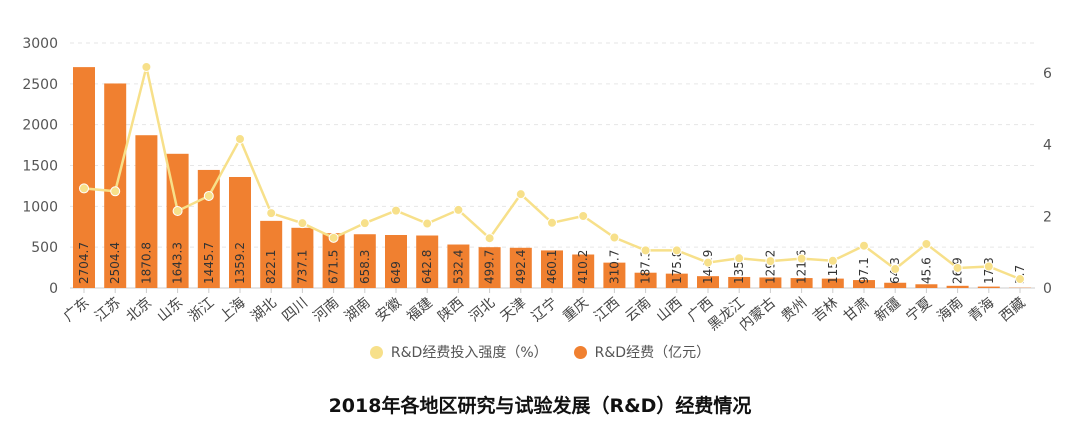 The image size is (1080, 432). I want to click on category-label: 浙江, so click(202, 310).